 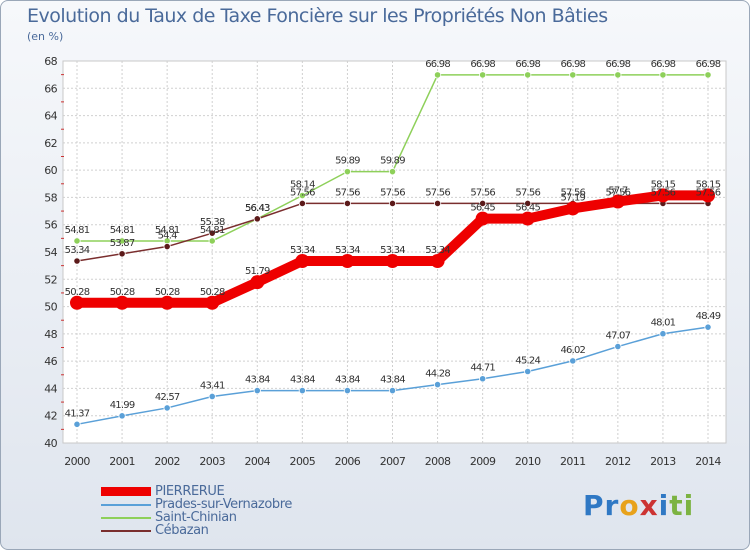 I want to click on x-tick-label: 2010, so click(x=528, y=461).